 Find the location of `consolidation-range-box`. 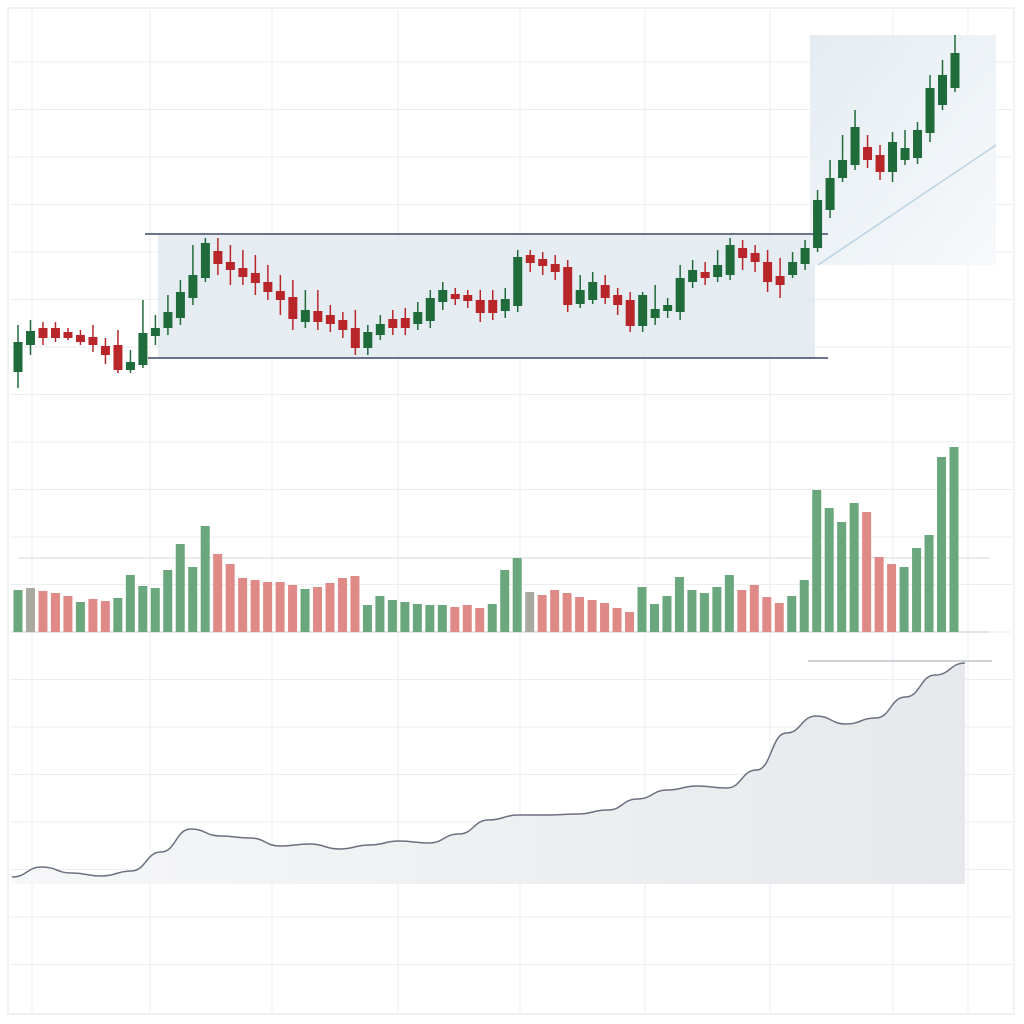

consolidation-range-box is located at coordinates (486, 296).